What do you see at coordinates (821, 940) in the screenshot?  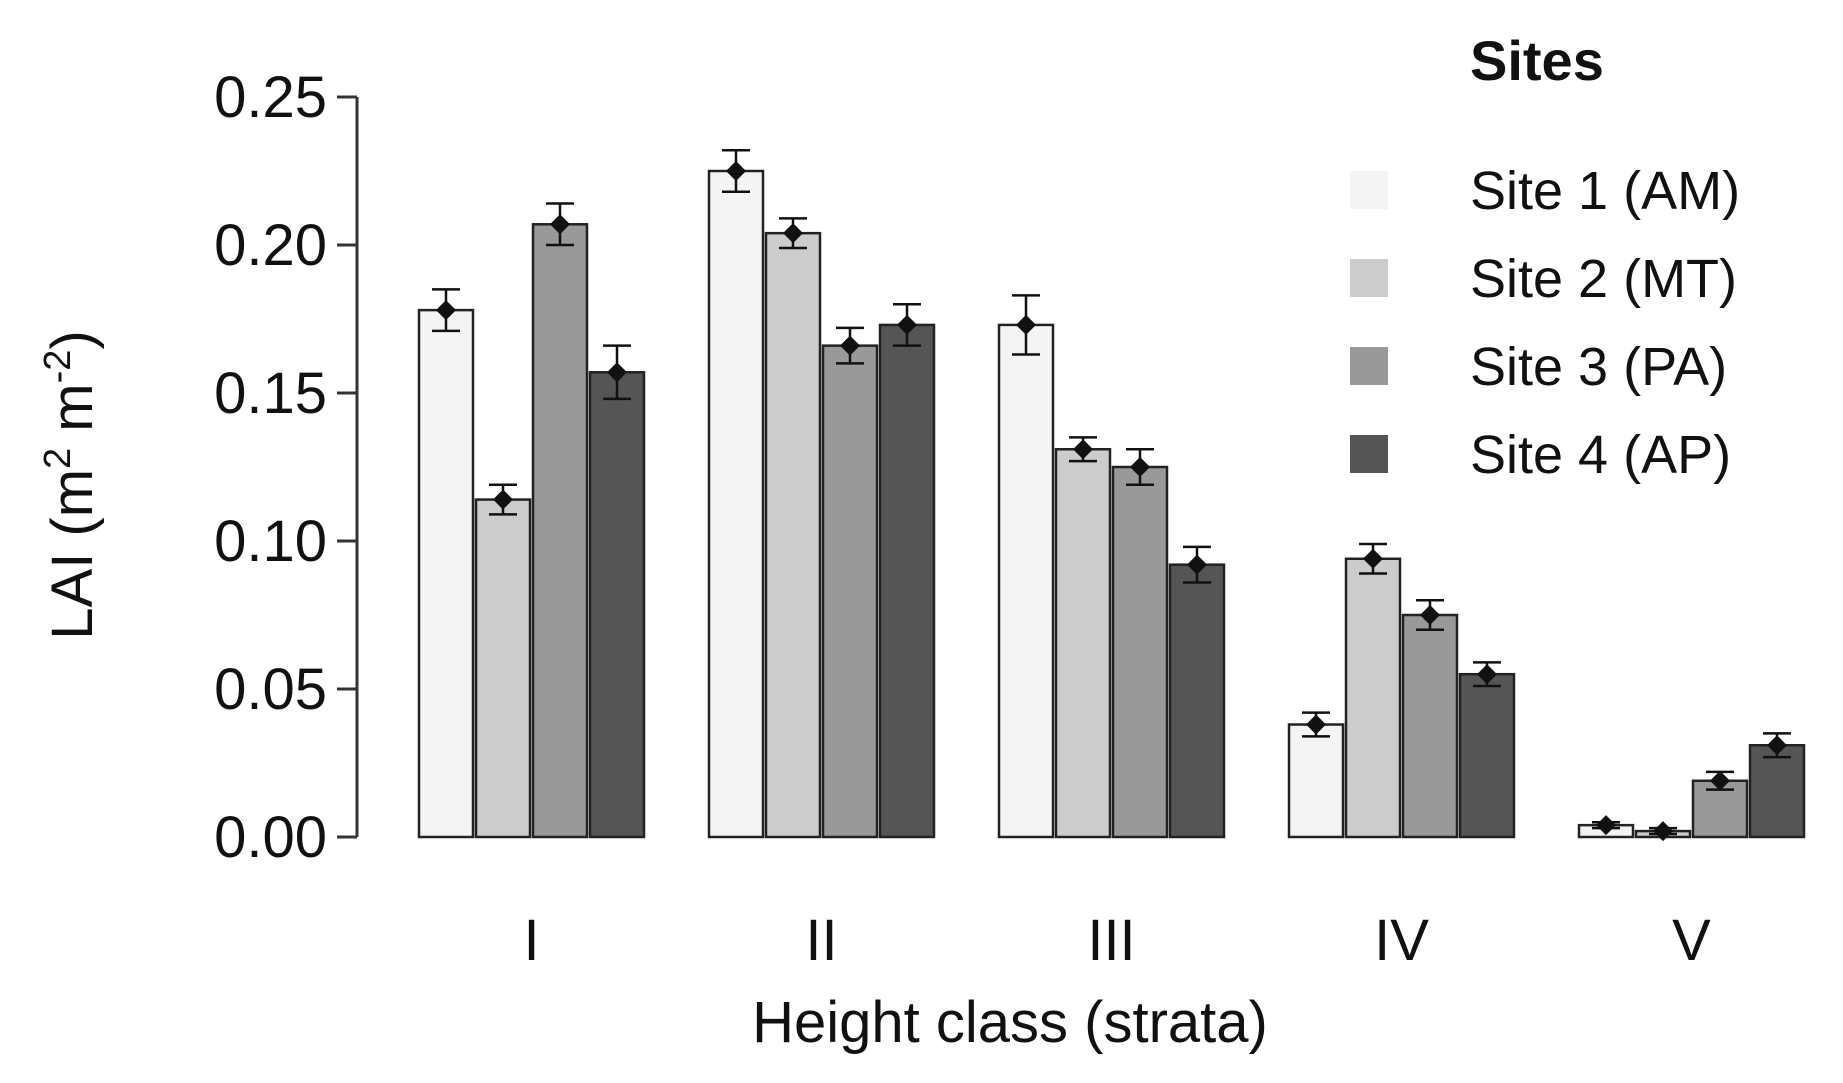 I see `x-category-label: II` at bounding box center [821, 940].